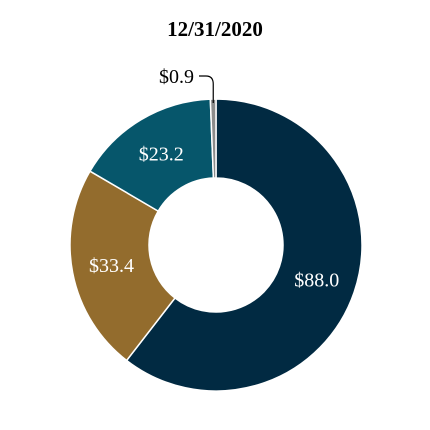 This screenshot has height=430, width=430. Describe the element at coordinates (316, 280) in the screenshot. I see `slice-label: $88.0` at that location.